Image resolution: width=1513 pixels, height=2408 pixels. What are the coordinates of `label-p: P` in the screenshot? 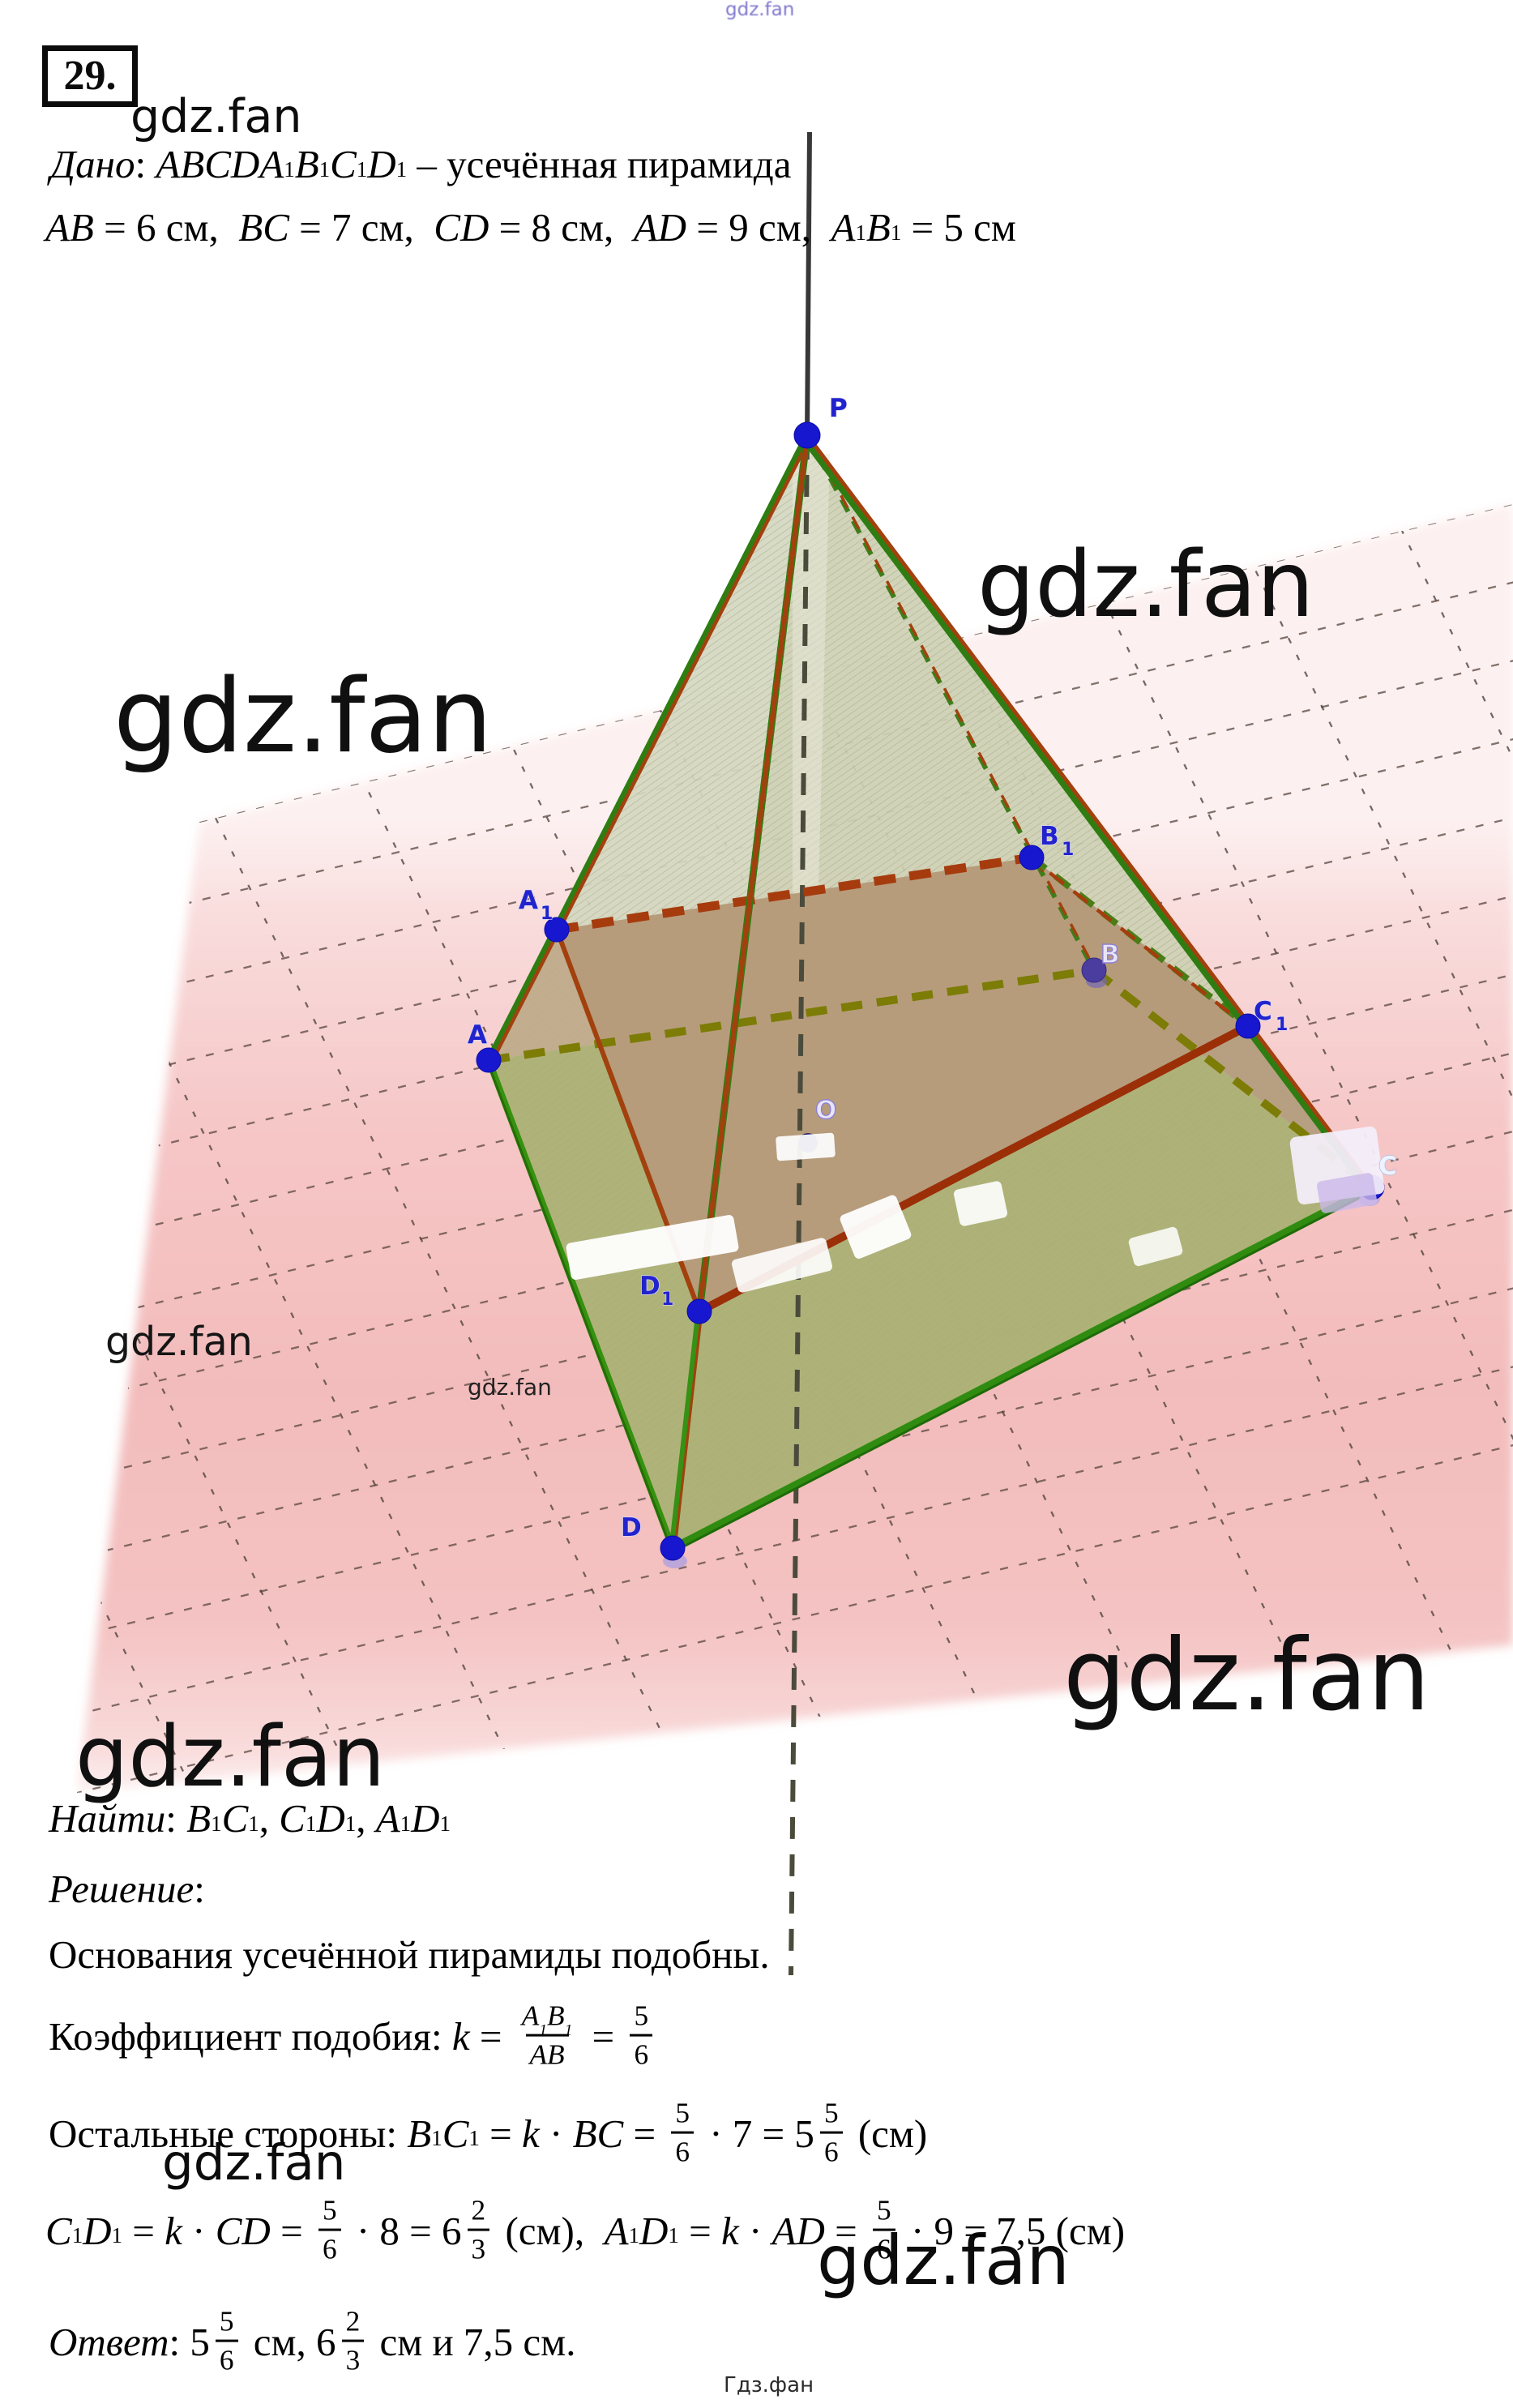 It's located at (838, 408).